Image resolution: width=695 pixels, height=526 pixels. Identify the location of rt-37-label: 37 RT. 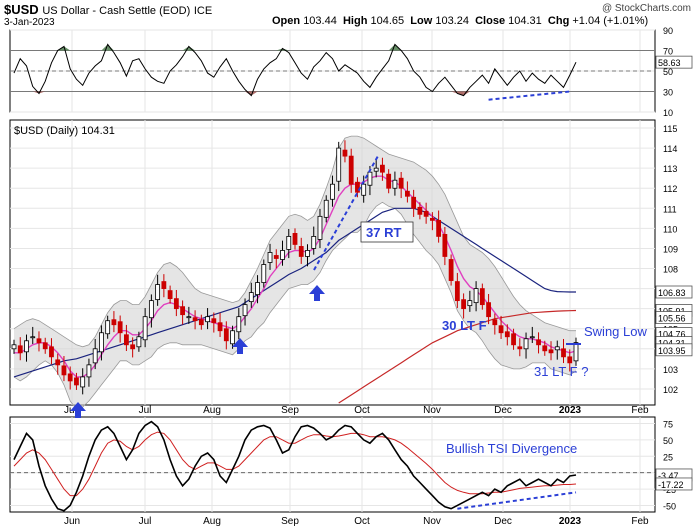
(383, 232).